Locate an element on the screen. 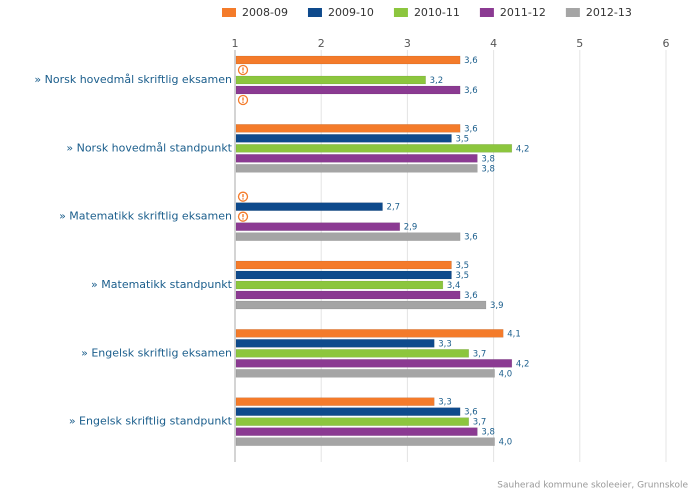 The width and height of the screenshot is (695, 496). legend-item: 2012-13 is located at coordinates (598, 12).